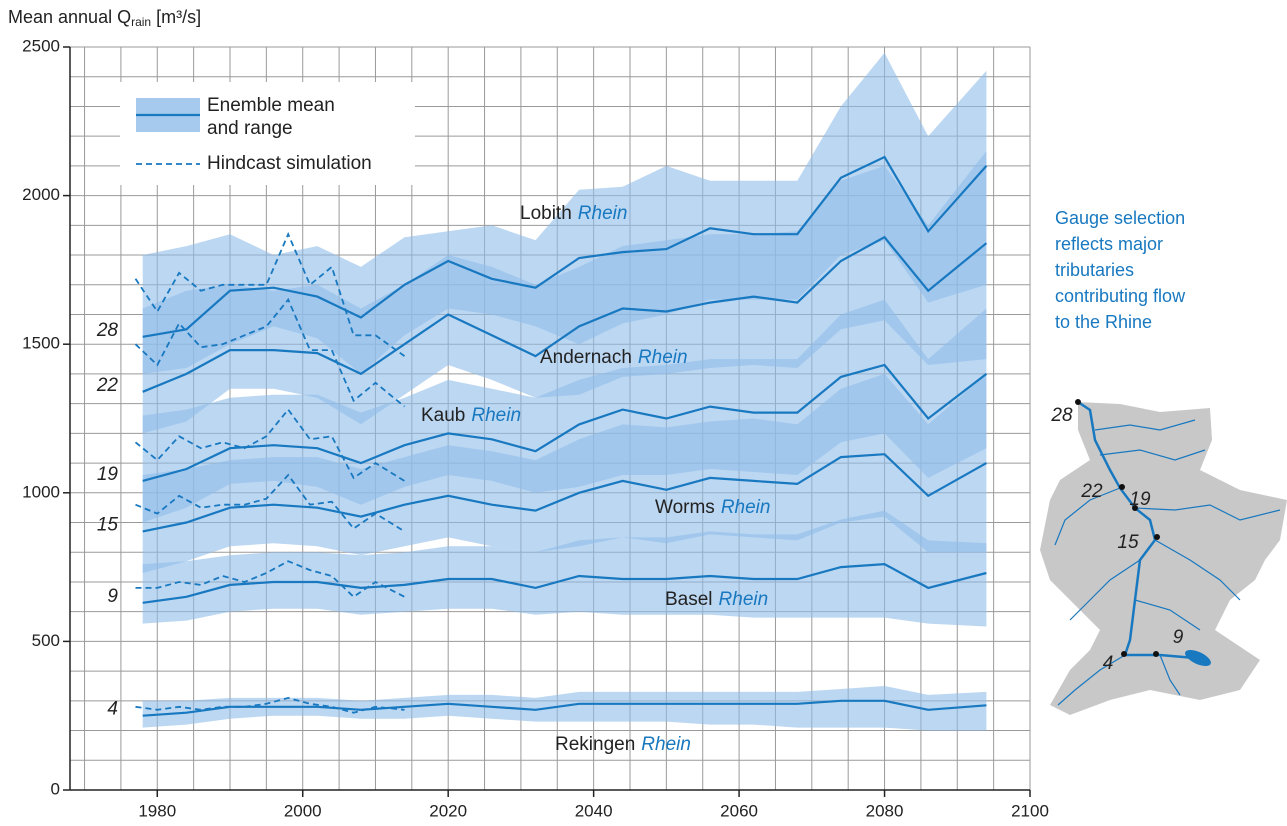  I want to click on legend-label: Hindcast simulation, so click(289, 163).